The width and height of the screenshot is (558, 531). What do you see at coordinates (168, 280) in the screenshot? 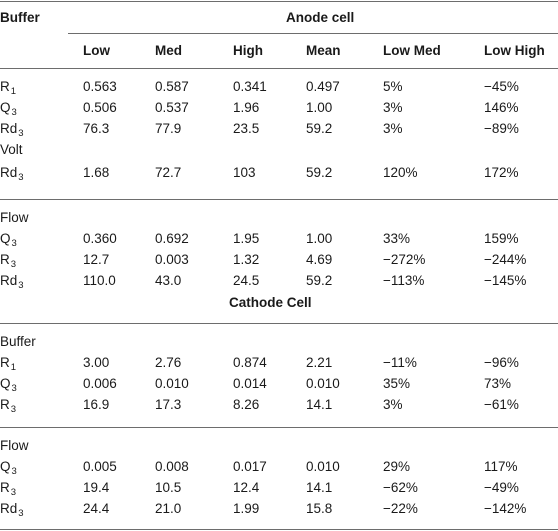
I see `table-cell: 43.0` at bounding box center [168, 280].